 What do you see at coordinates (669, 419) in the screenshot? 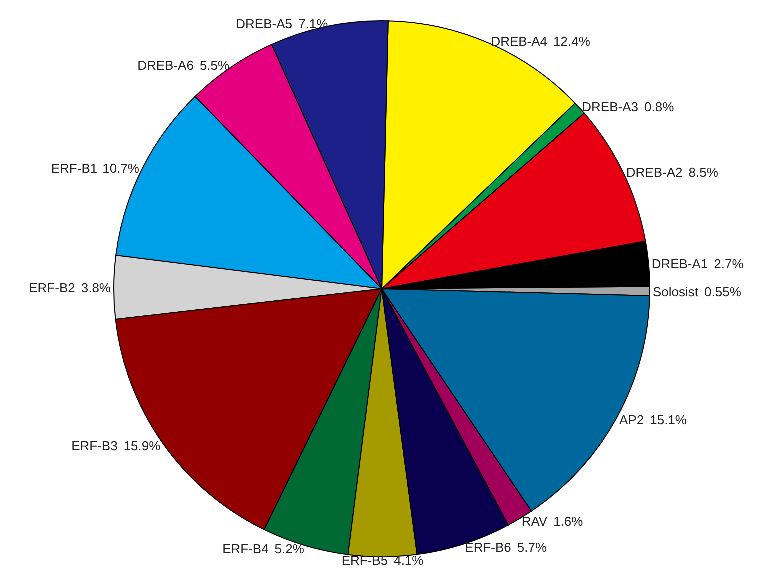
I see `data-label: 15.1%` at bounding box center [669, 419].